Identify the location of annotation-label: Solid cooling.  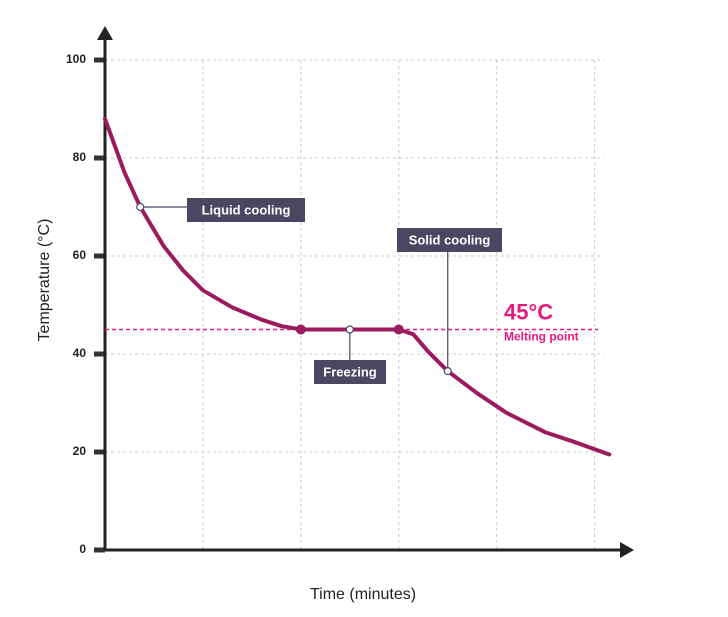
(450, 239).